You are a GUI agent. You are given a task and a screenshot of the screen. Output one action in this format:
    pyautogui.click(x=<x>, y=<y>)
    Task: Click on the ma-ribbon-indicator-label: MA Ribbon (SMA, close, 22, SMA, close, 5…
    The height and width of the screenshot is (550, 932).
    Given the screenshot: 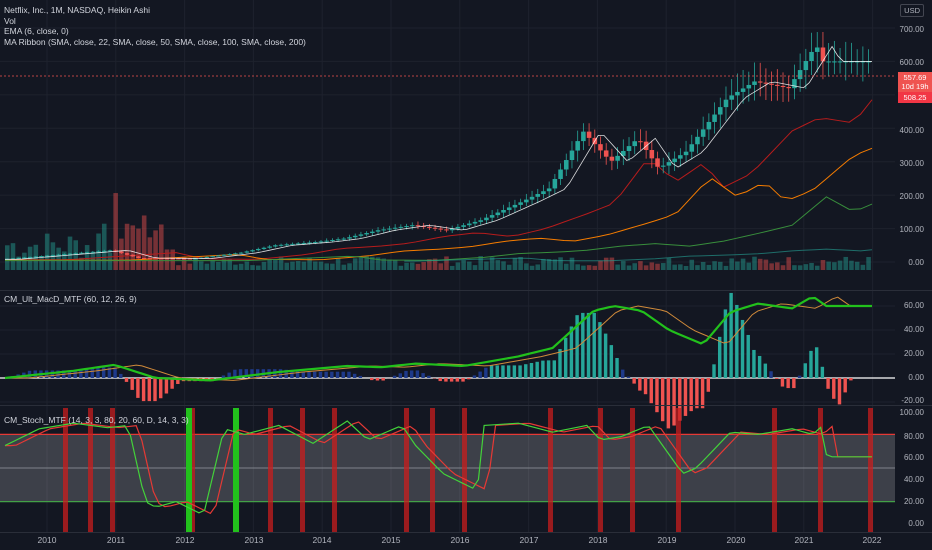 What is the action you would take?
    pyautogui.click(x=155, y=41)
    